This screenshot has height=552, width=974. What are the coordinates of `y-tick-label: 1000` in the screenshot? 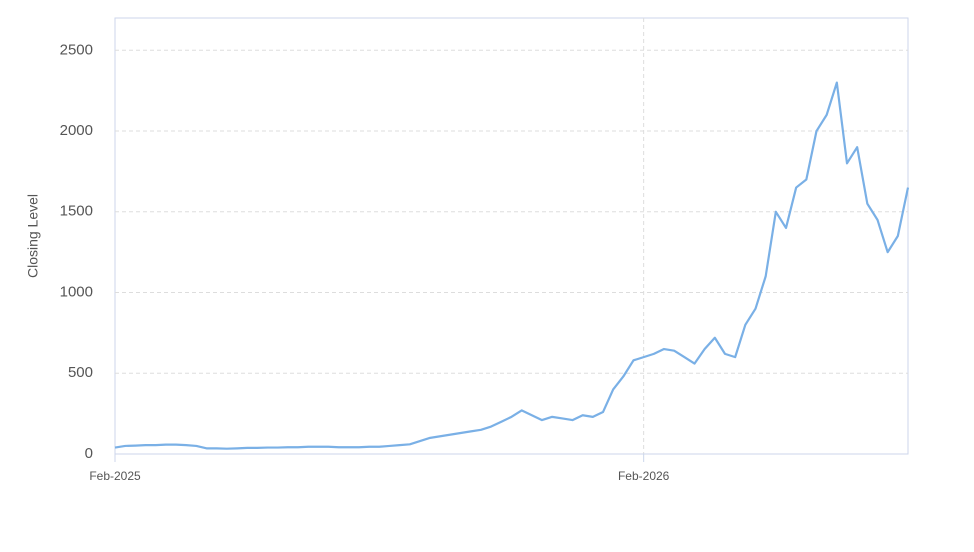 It's located at (76, 291).